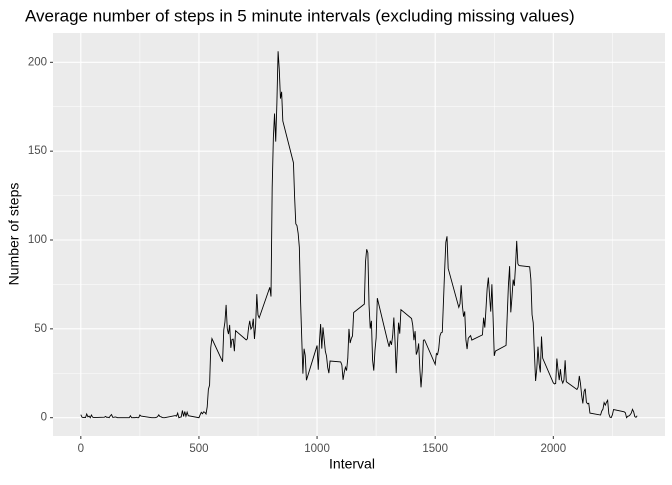 The height and width of the screenshot is (485, 672). I want to click on x-tick-label: 500, so click(198, 449).